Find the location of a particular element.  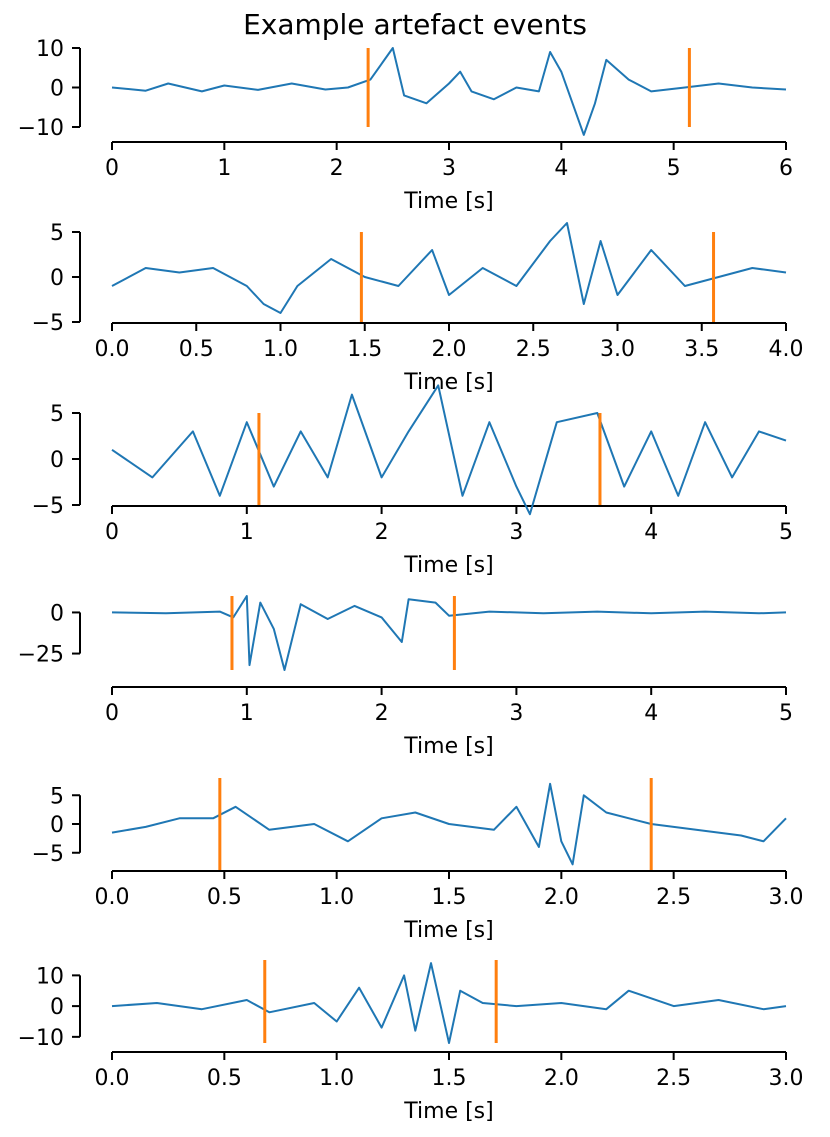

panel-2: 5 0 −5 0.0 0.5 1.0 1.5 2.0 2.5 3.0 3.5 4.0 Time [s] is located at coordinates (418, 308).